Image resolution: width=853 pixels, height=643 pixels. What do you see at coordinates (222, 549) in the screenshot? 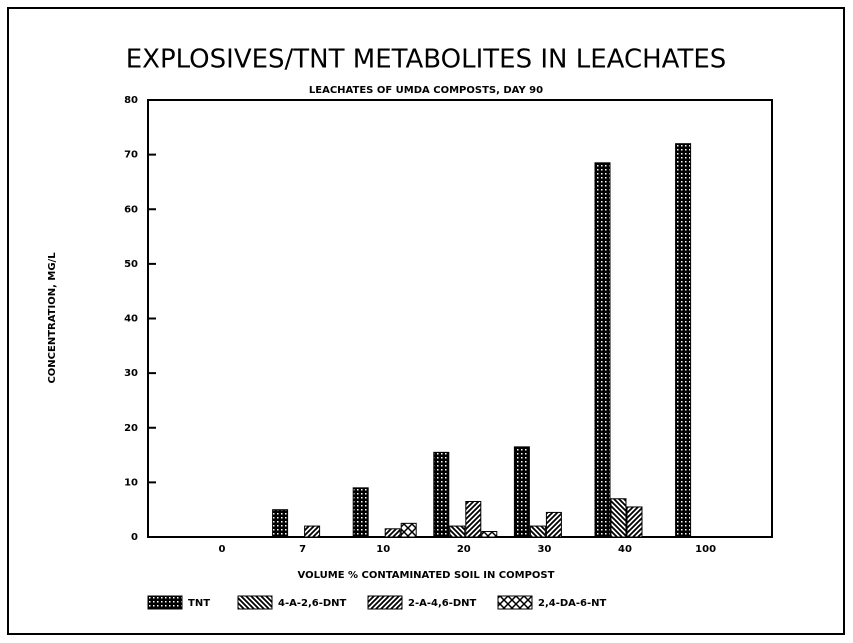
I see `x-tick-label: 0` at bounding box center [222, 549].